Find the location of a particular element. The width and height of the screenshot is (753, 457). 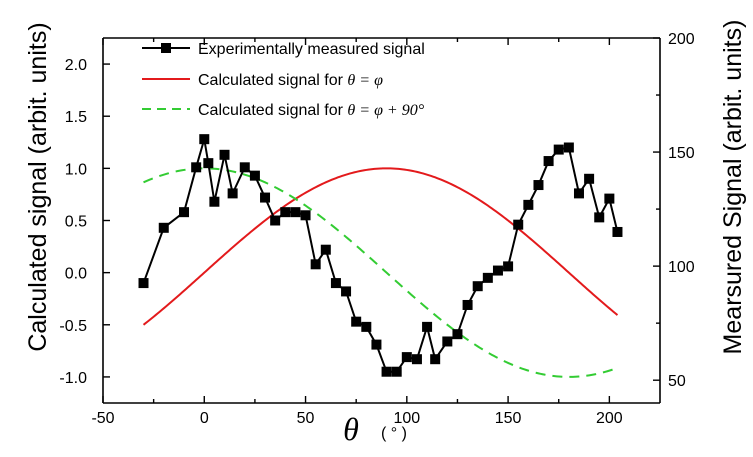

x-tick-label: 0 is located at coordinates (204, 418).